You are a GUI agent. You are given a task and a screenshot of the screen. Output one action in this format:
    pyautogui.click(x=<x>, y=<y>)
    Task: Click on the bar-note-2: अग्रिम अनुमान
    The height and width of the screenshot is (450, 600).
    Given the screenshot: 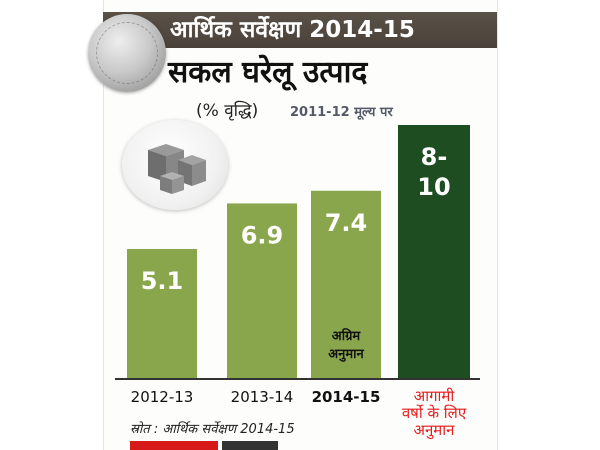 What is the action you would take?
    pyautogui.click(x=346, y=345)
    